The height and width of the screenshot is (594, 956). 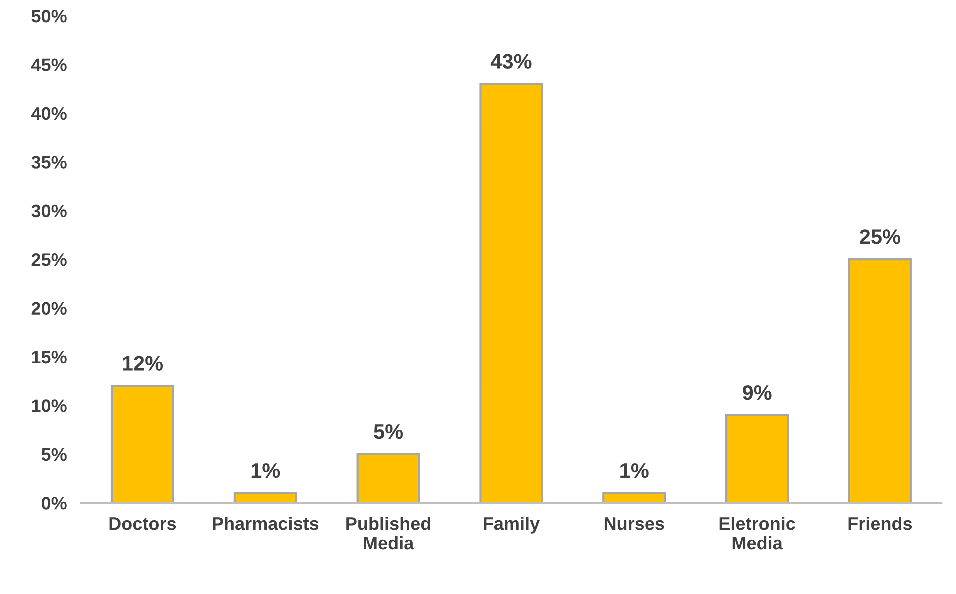 What do you see at coordinates (54, 503) in the screenshot?
I see `y-tick-label: 0%` at bounding box center [54, 503].